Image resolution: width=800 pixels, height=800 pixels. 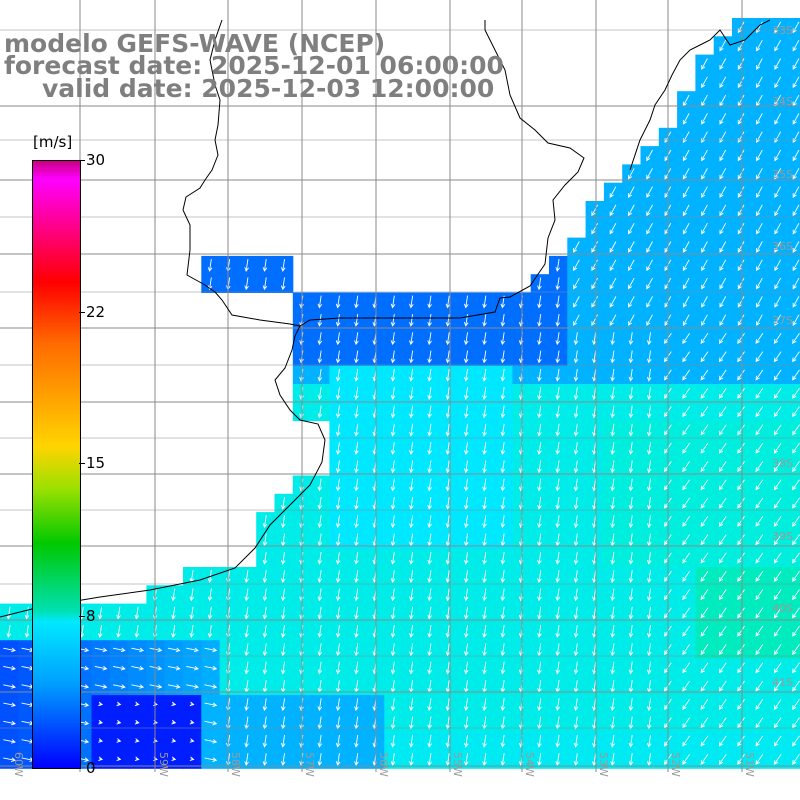 What do you see at coordinates (96, 160) in the screenshot?
I see `colorbar-tick-30: 30` at bounding box center [96, 160].